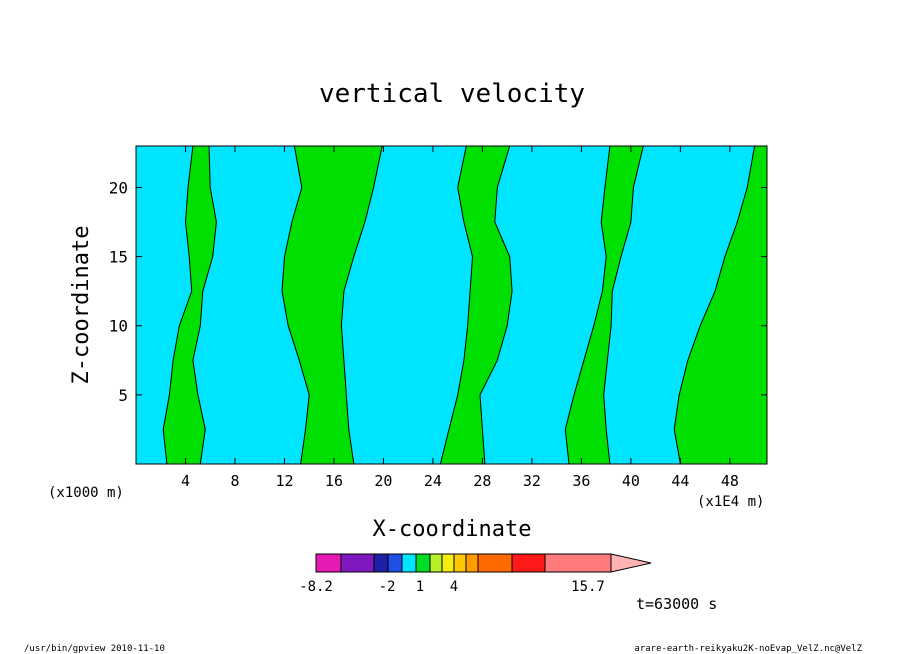  I want to click on colorbar, so click(483, 563).